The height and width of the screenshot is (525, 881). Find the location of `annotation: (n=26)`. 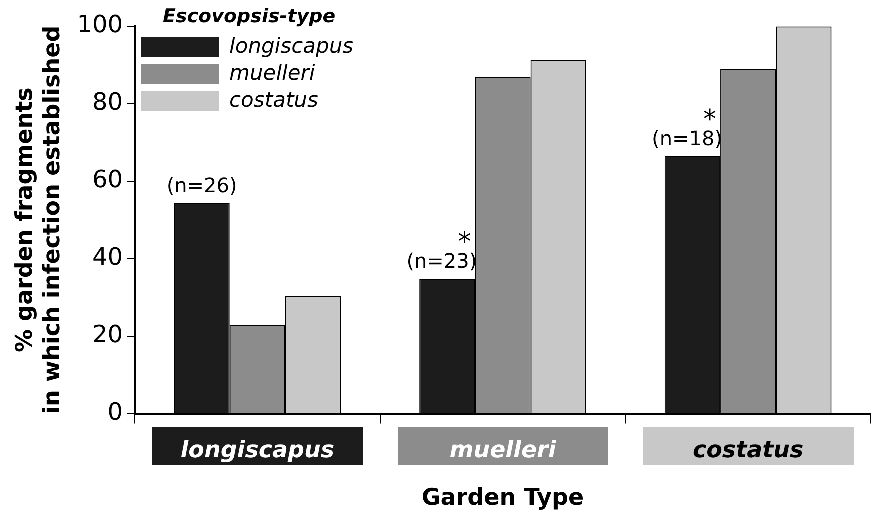

annotation: (n=26) is located at coordinates (202, 186).